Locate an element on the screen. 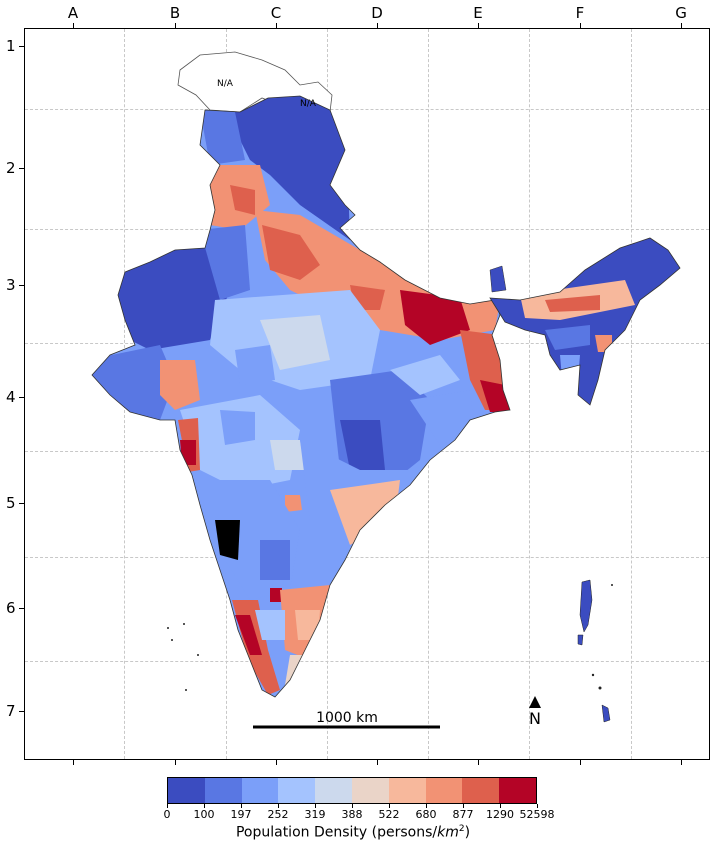 The width and height of the screenshot is (718, 850). legend-tick-label: 100 is located at coordinates (204, 814).